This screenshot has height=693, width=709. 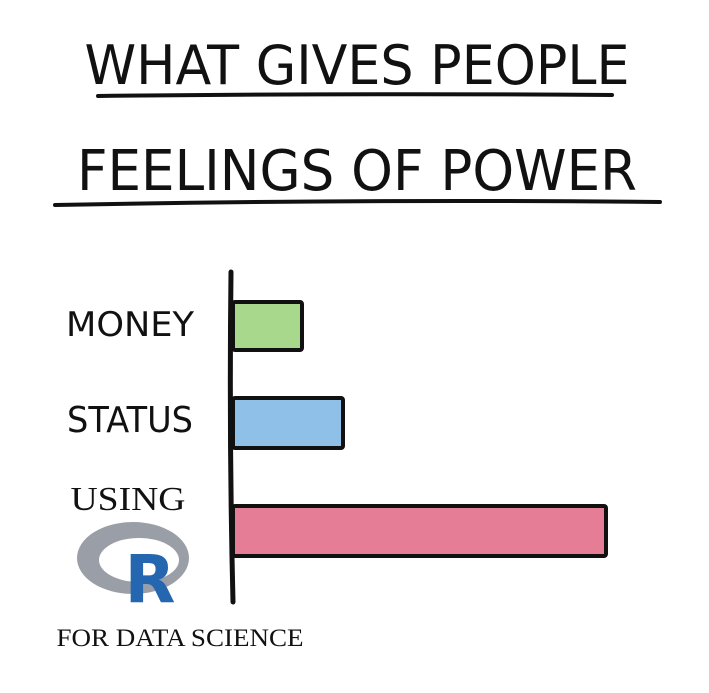 What do you see at coordinates (357, 171) in the screenshot?
I see `chart-title-line-2: FEELINGS OF POWER` at bounding box center [357, 171].